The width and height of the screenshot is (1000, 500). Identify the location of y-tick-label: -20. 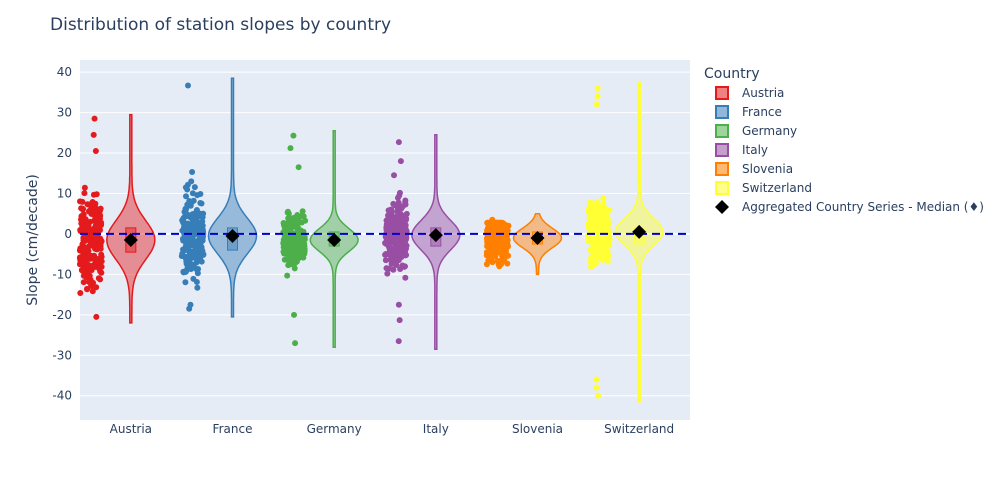
(62, 315).